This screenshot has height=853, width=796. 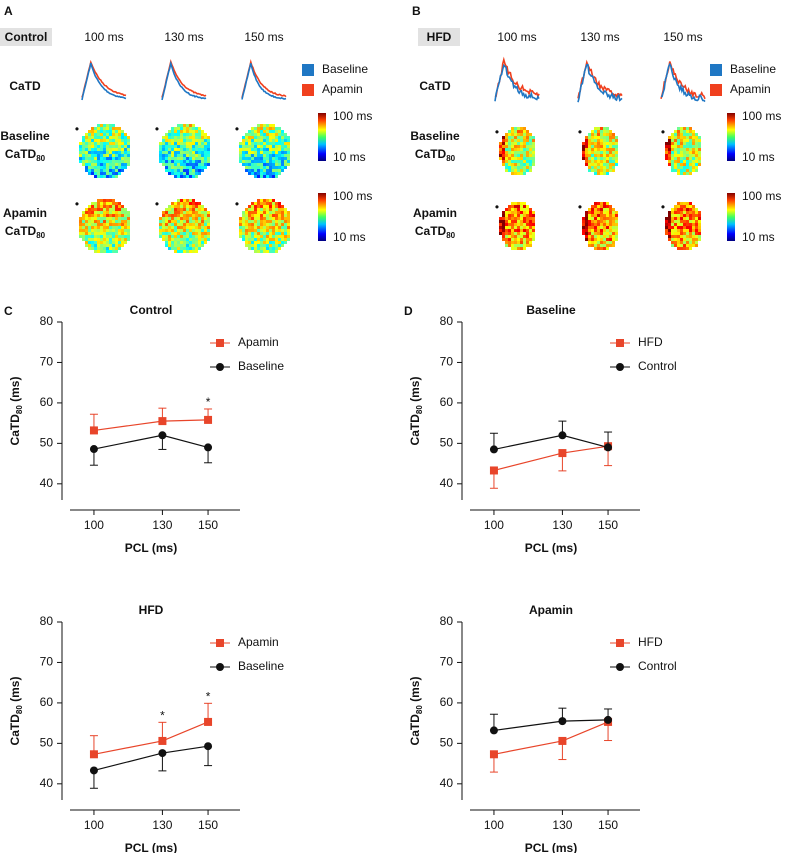 I want to click on x-axis-label: PCL (ms), so click(x=151, y=847).